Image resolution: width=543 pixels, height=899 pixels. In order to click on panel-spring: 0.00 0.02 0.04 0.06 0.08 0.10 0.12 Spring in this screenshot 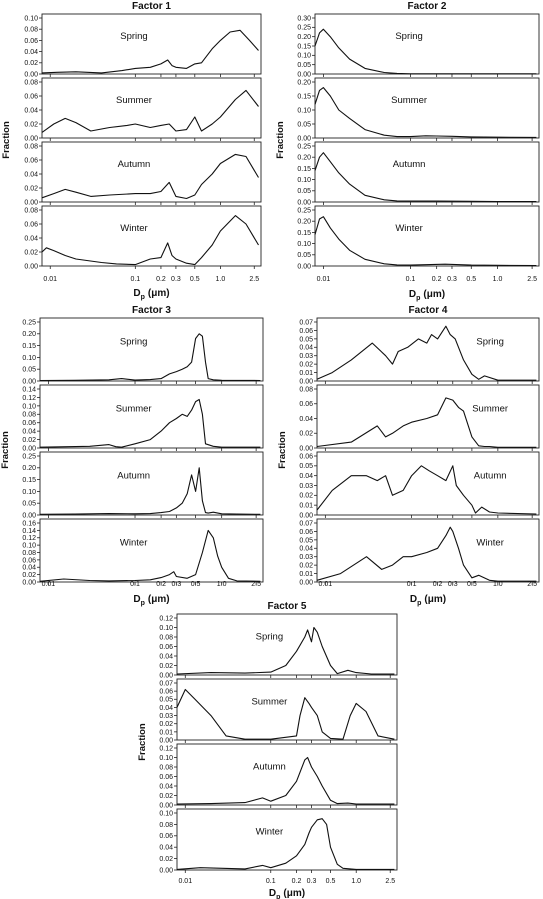, I will do `click(278, 646)`.